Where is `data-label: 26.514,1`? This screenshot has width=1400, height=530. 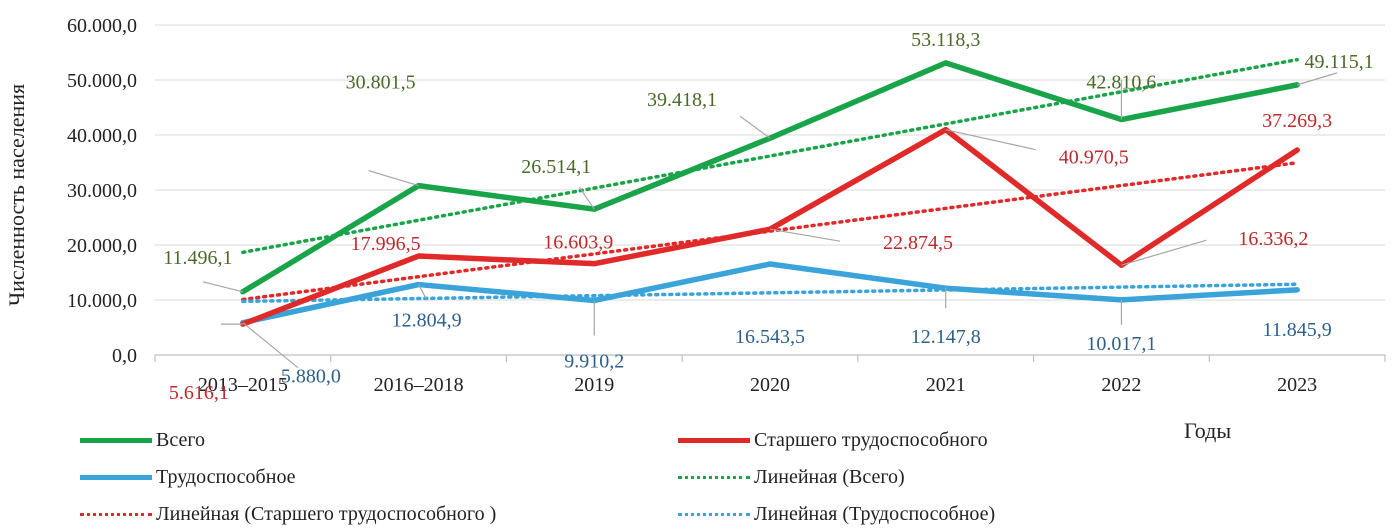 data-label: 26.514,1 is located at coordinates (556, 167).